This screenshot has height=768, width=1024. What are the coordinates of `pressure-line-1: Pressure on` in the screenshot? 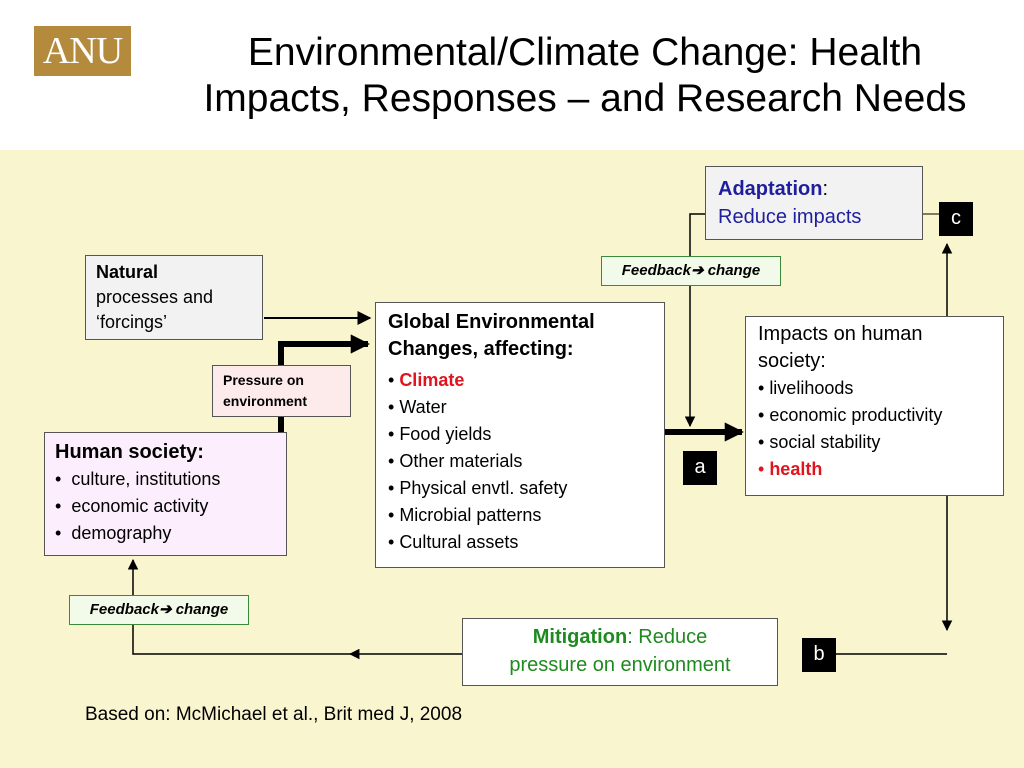 It's located at (263, 380).